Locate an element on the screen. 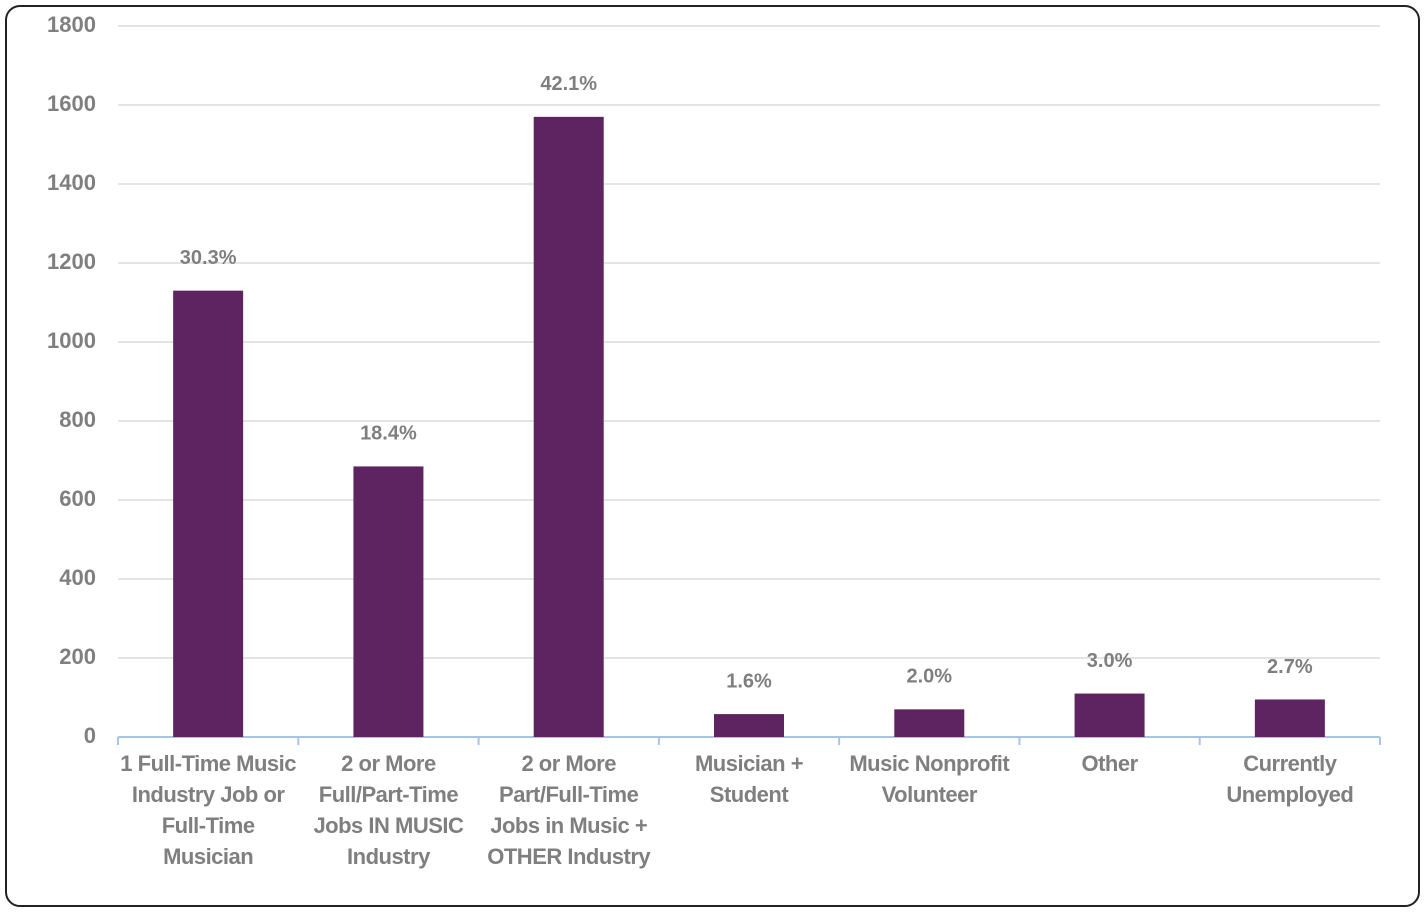  y-tick-label: 400 is located at coordinates (77, 577).